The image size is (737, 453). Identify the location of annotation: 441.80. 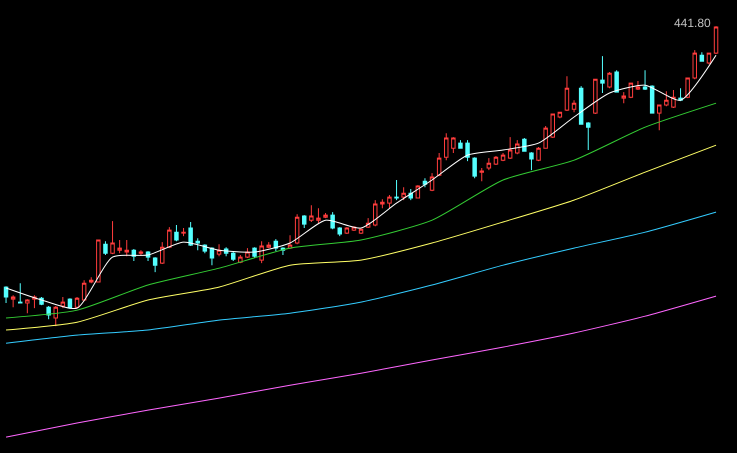
(693, 23).